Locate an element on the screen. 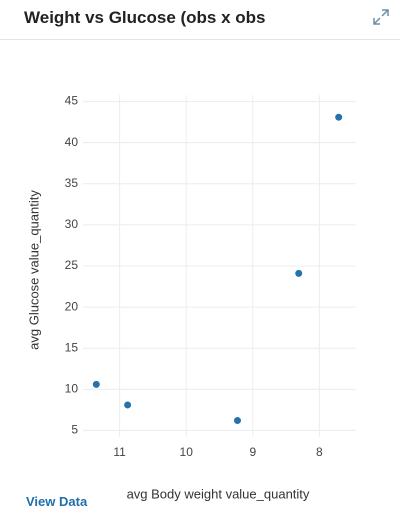  x-axis-title: avg Body weight value_quantity is located at coordinates (218, 493).